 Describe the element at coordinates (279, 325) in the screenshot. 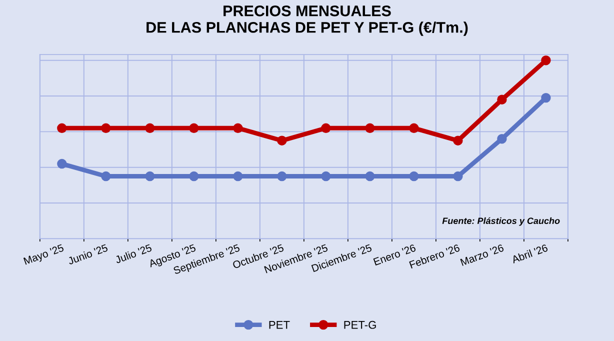

I see `legend-label: PET` at that location.